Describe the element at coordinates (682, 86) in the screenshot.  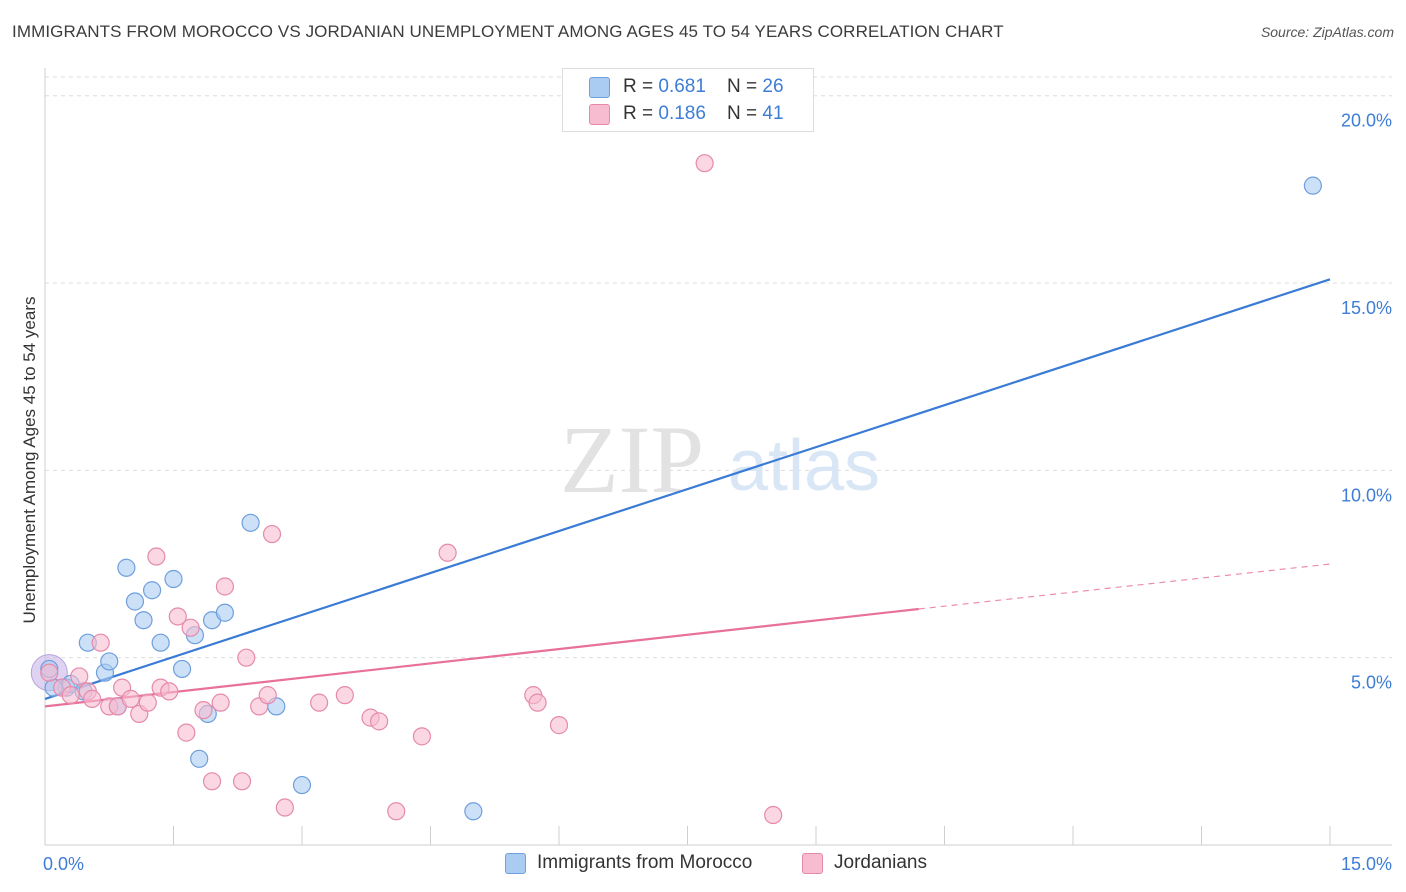
I see `r-value-morocco: 0.681` at that location.